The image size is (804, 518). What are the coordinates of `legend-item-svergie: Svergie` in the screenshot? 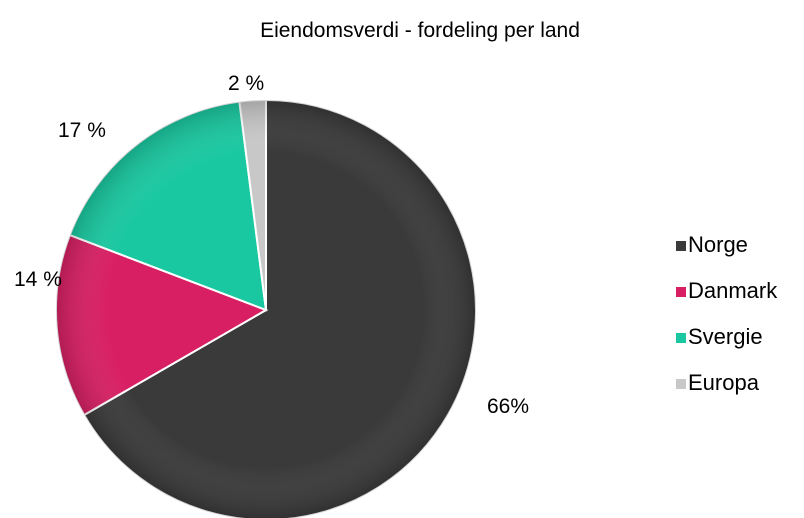 It's located at (719, 336).